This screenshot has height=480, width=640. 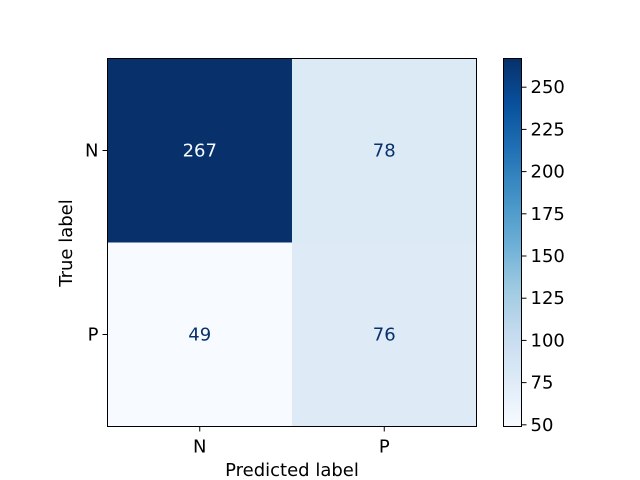 I want to click on cell-value-label: 78, so click(x=384, y=151).